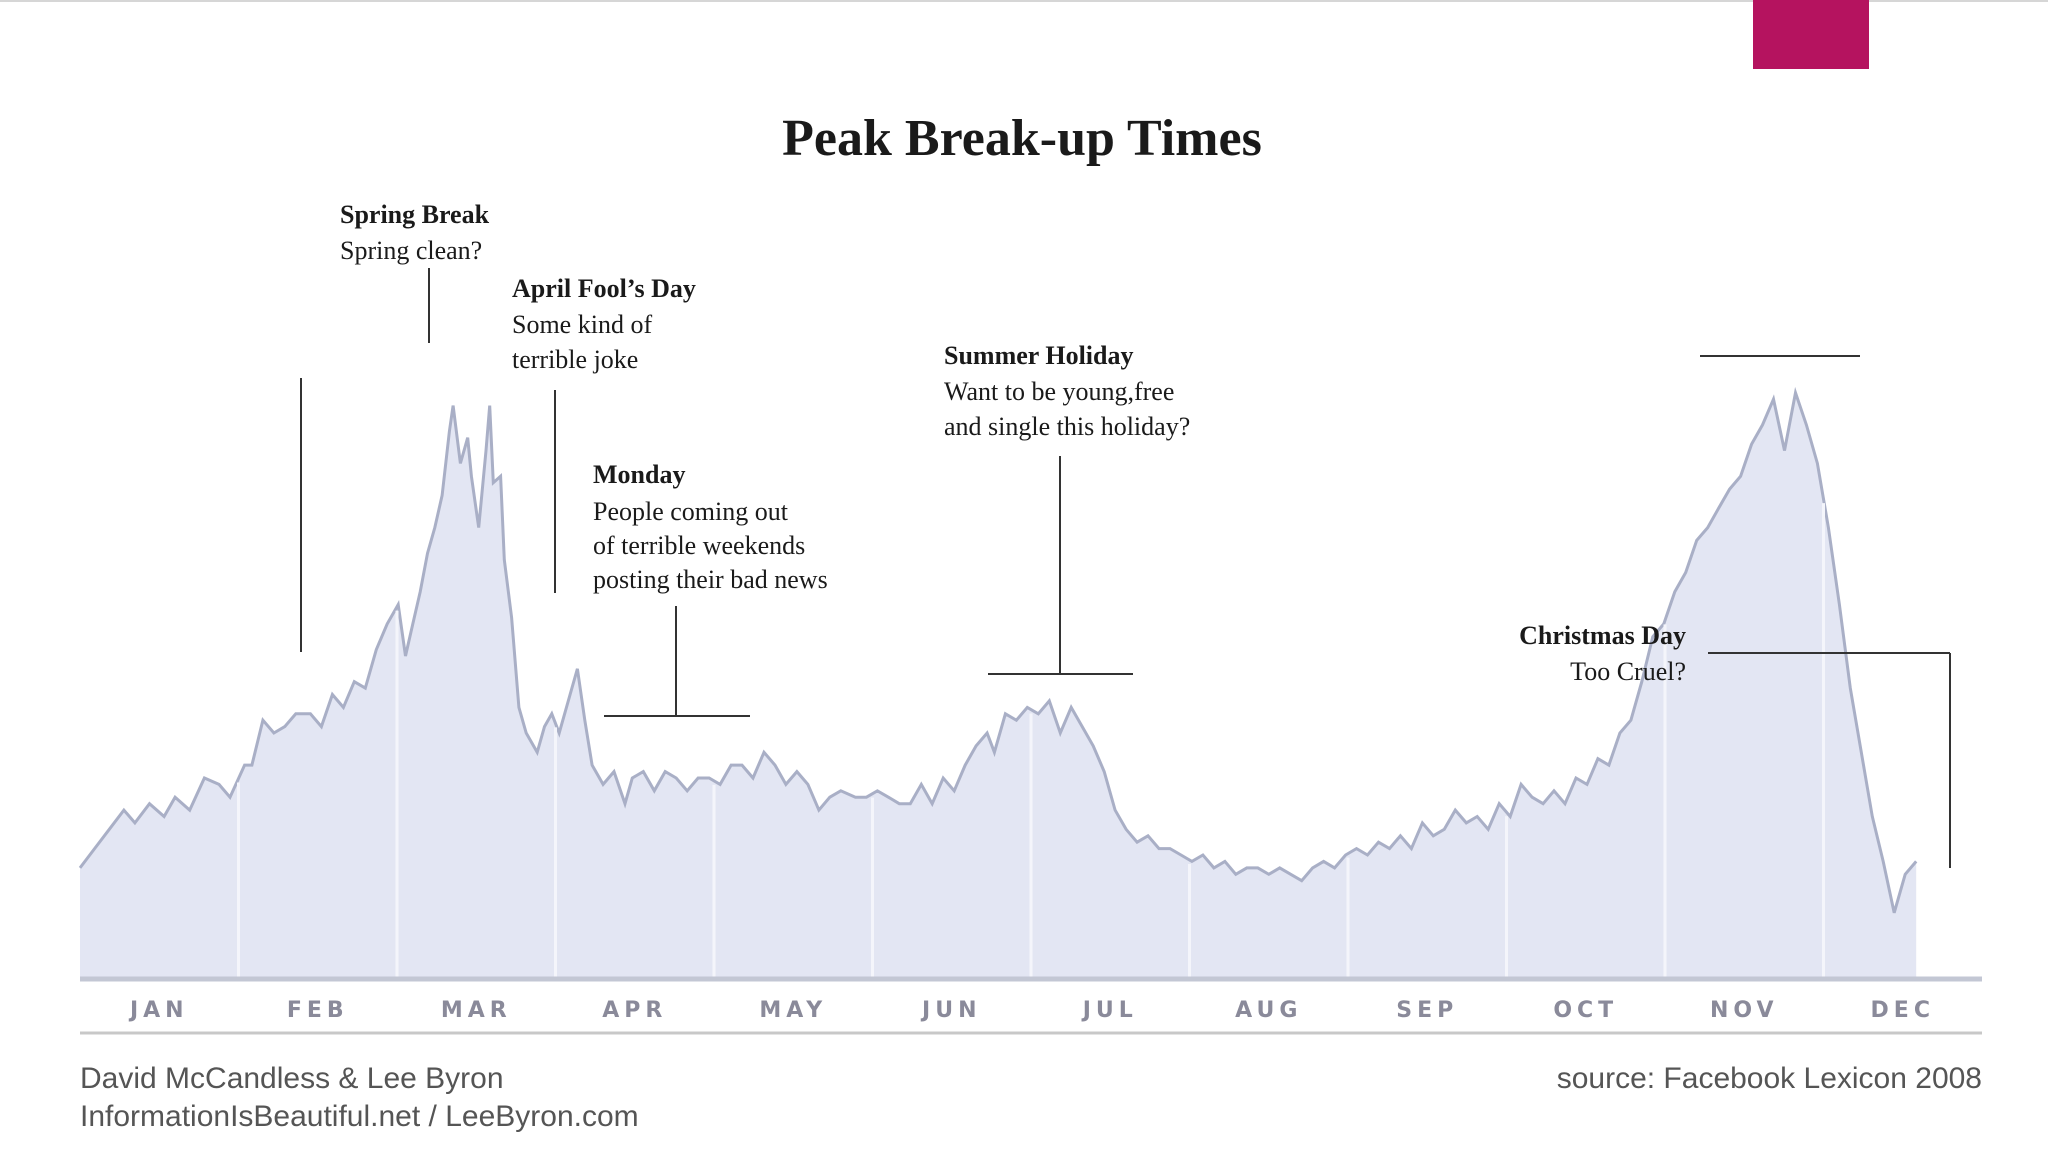  What do you see at coordinates (691, 511) in the screenshot?
I see `annotation-line: People coming out` at bounding box center [691, 511].